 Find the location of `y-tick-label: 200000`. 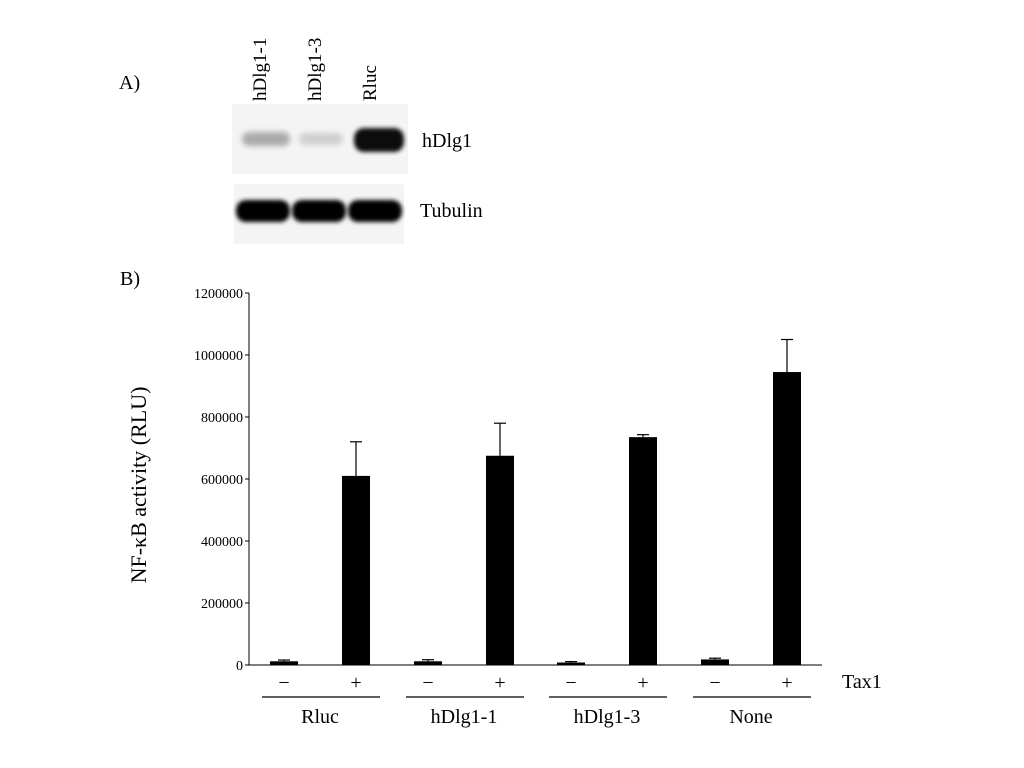

y-tick-label: 200000 is located at coordinates (222, 604).